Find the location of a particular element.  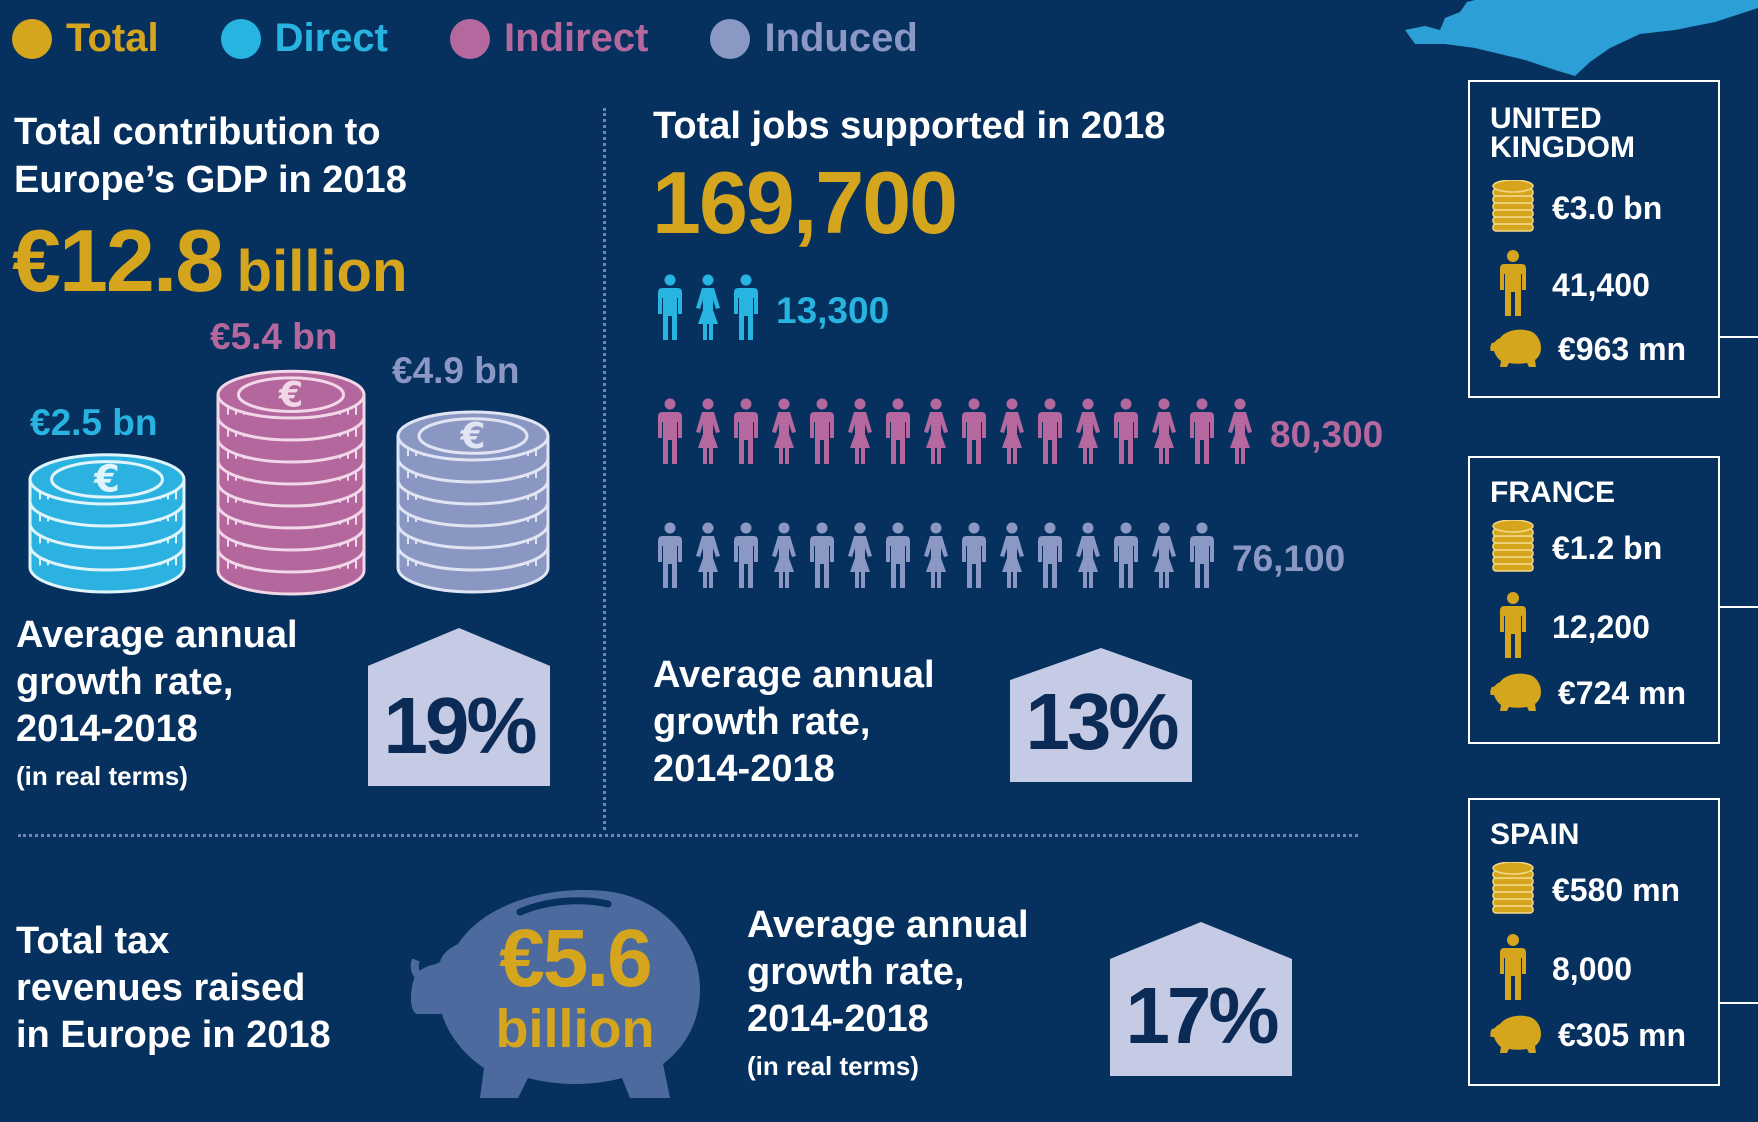

gdp-heading-line1: Total contribution to is located at coordinates (197, 132).